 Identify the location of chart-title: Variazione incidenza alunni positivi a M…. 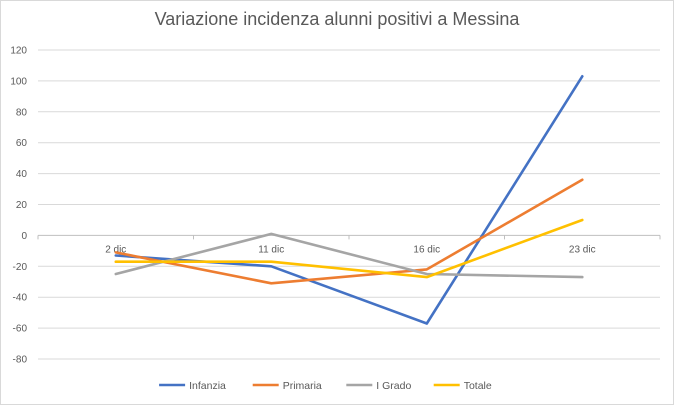
(337, 19).